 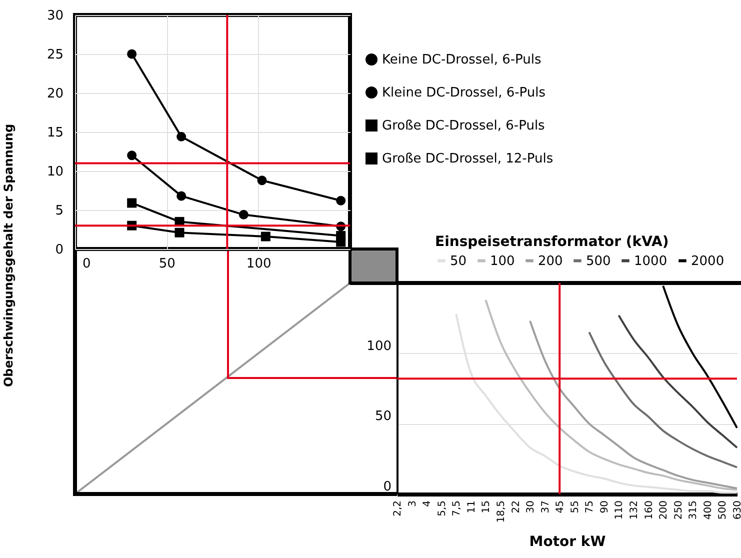 What do you see at coordinates (55, 172) in the screenshot?
I see `y-tick-label: 10` at bounding box center [55, 172].